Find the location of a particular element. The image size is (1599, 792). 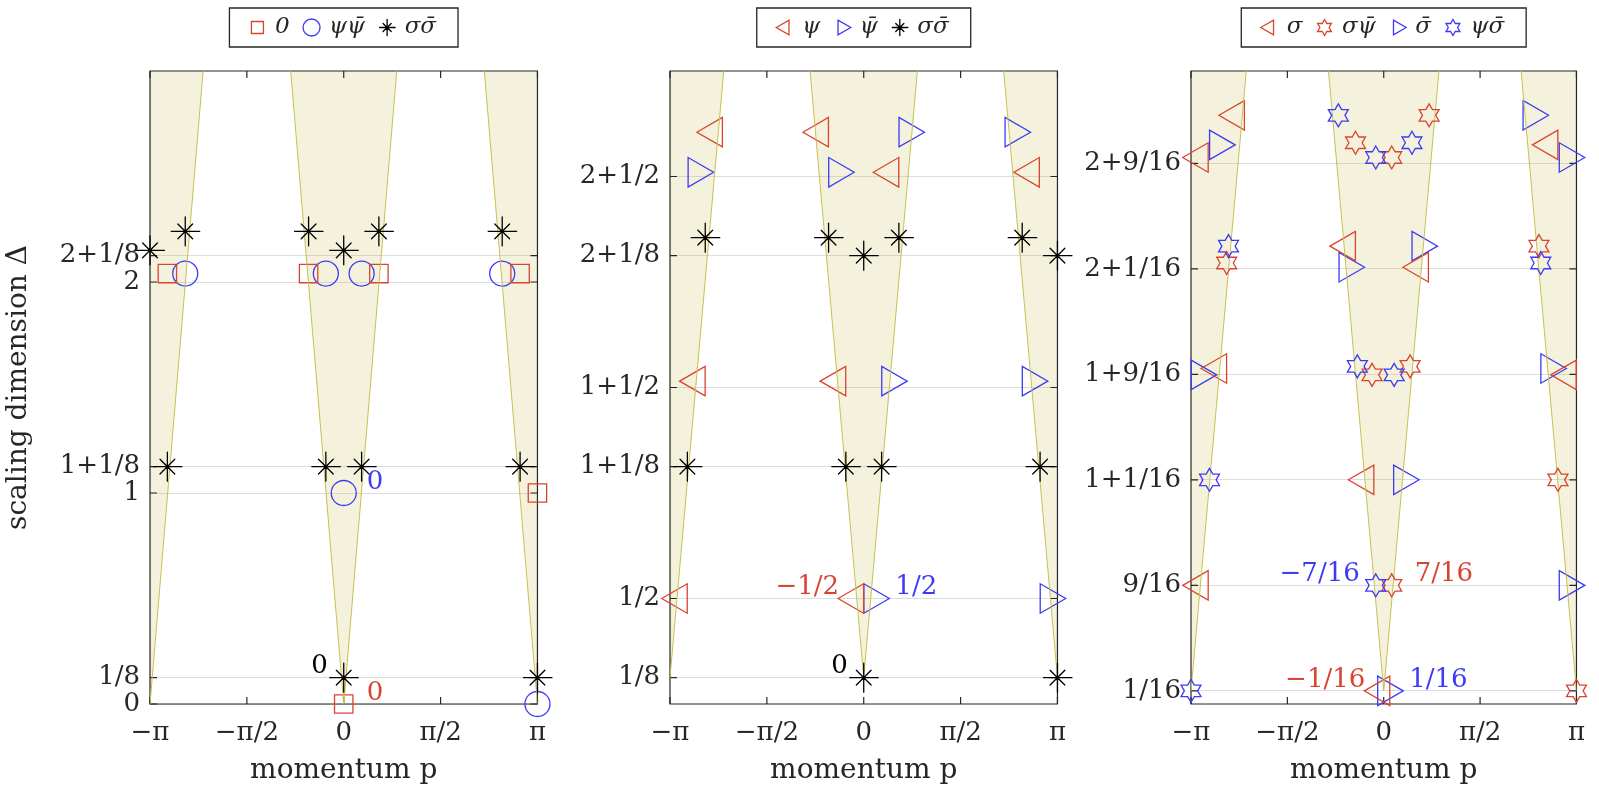

y-tick-label: 2+9/16 is located at coordinates (1132, 161).